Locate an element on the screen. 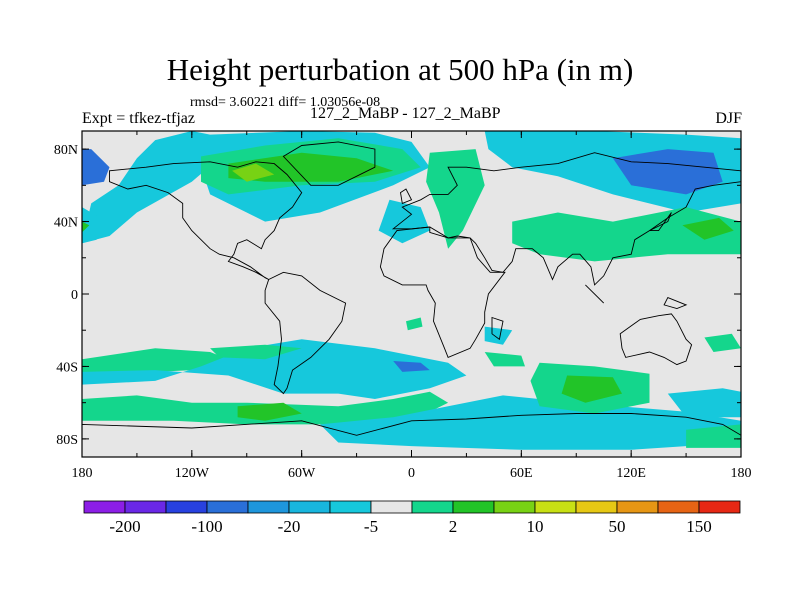 This screenshot has width=800, height=600. case-label: 127_2_MaBP - 127_2_MaBP is located at coordinates (405, 113).